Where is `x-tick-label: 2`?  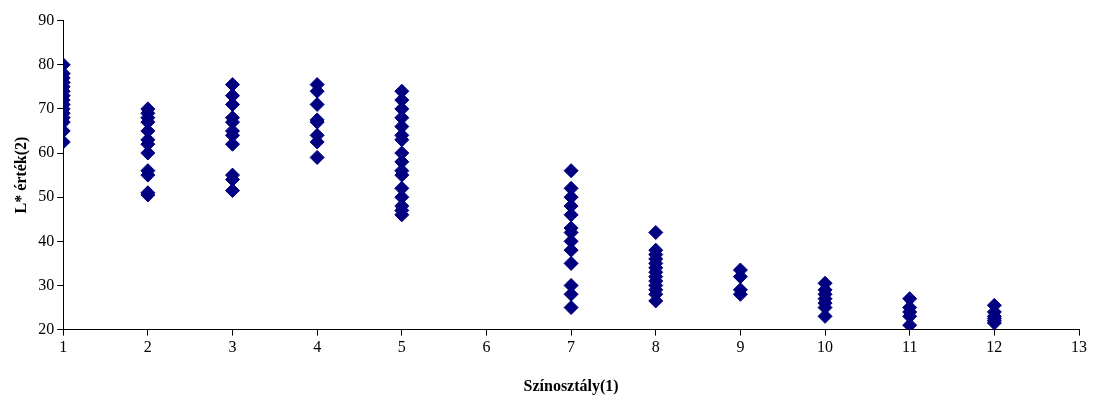 x-tick-label: 2 is located at coordinates (147, 347).